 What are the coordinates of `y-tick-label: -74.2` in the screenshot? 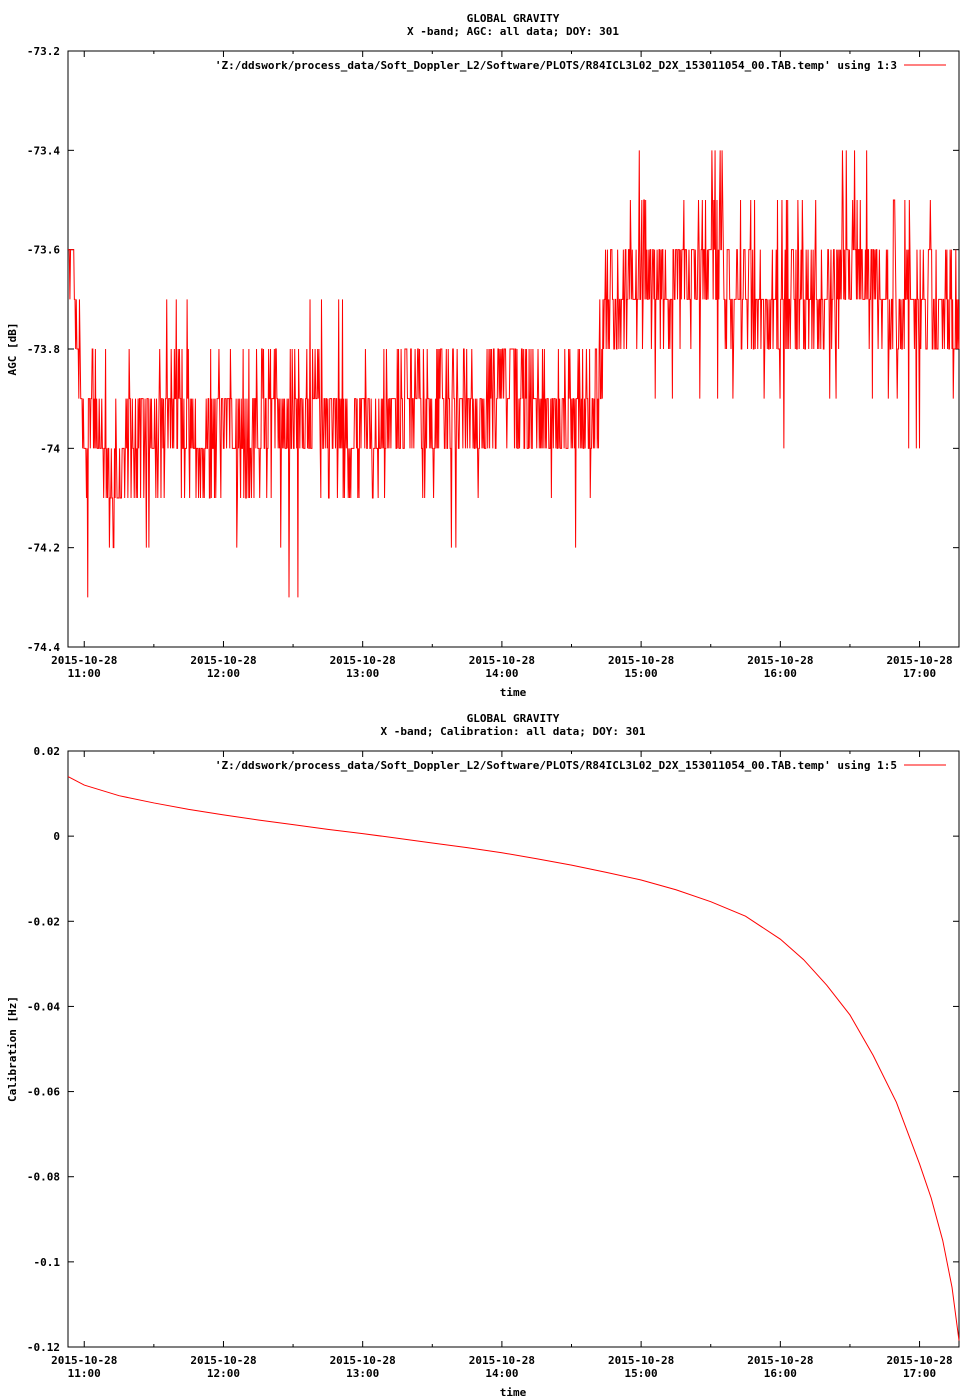 It's located at (43, 548).